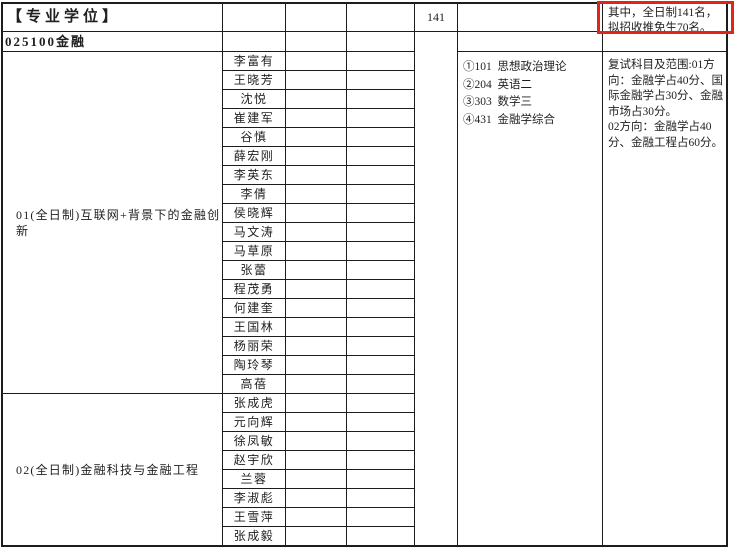 This screenshot has height=547, width=736. I want to click on supervisor-name: 李英东, so click(254, 175).